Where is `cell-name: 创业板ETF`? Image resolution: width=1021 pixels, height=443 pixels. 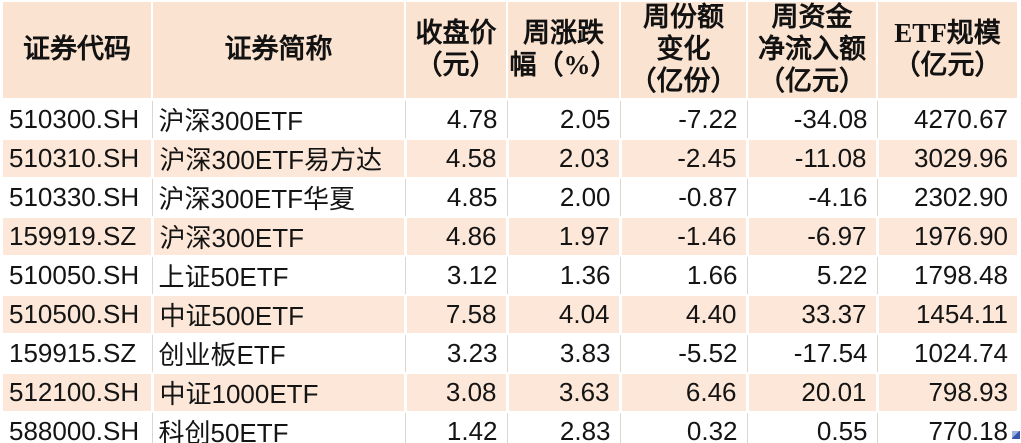
cell-name: 创业板ETF is located at coordinates (278, 353).